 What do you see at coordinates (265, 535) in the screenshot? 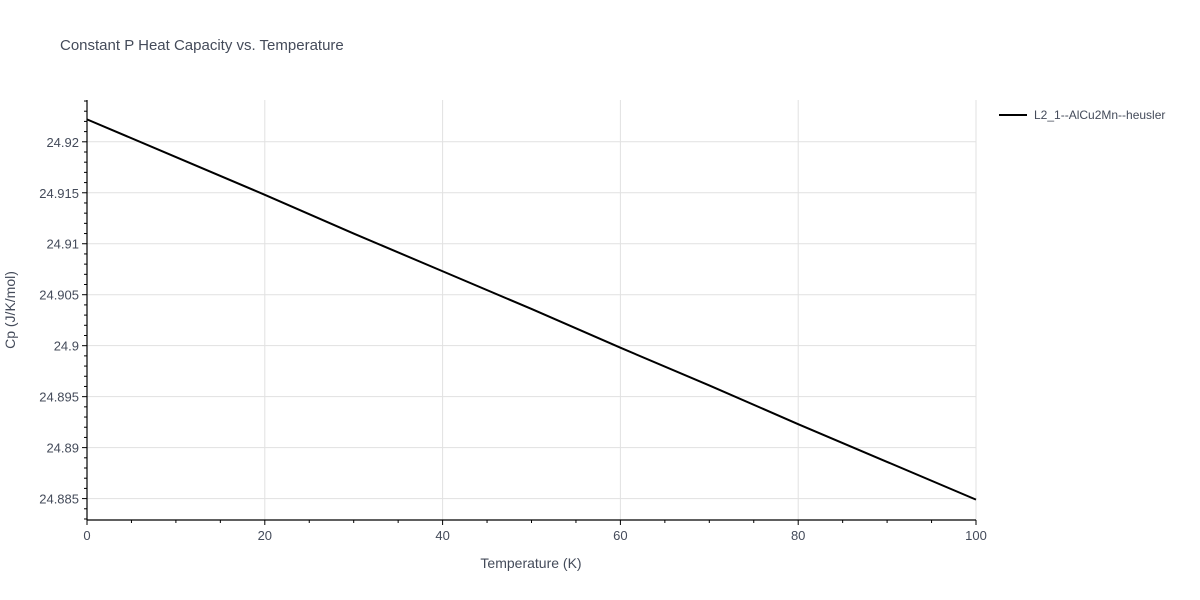
I see `x-tick-label: 20` at bounding box center [265, 535].